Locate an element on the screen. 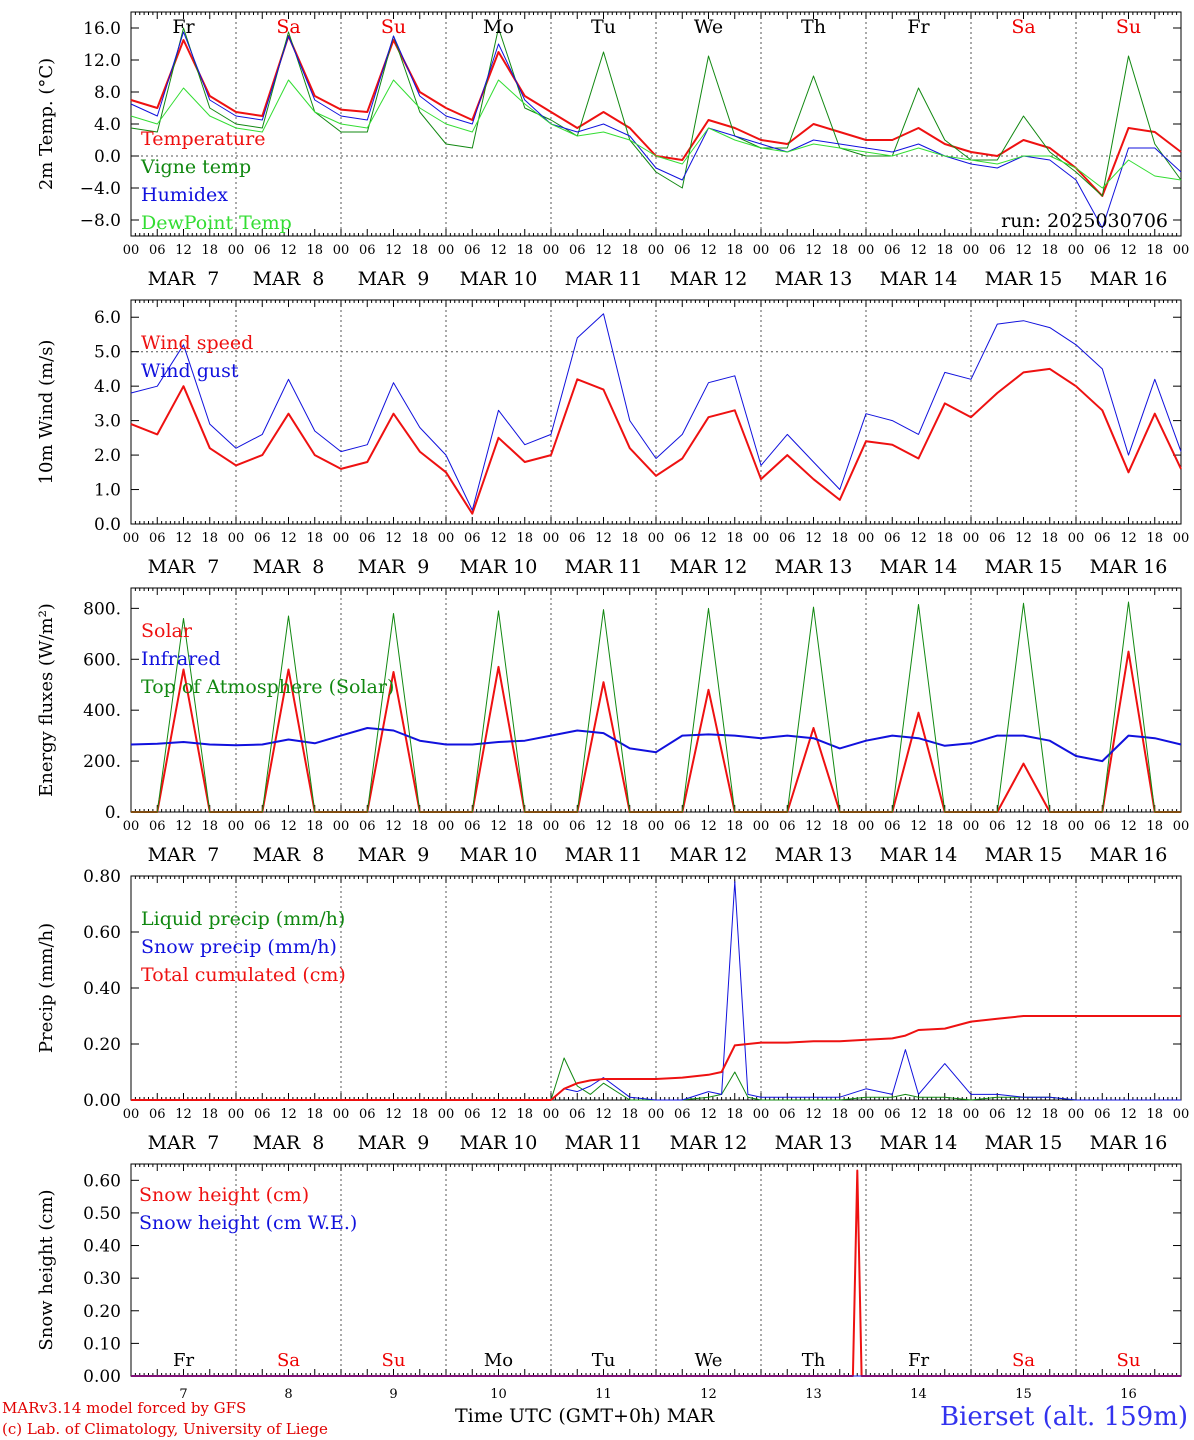  y-tick-label: 0. is located at coordinates (113, 813).